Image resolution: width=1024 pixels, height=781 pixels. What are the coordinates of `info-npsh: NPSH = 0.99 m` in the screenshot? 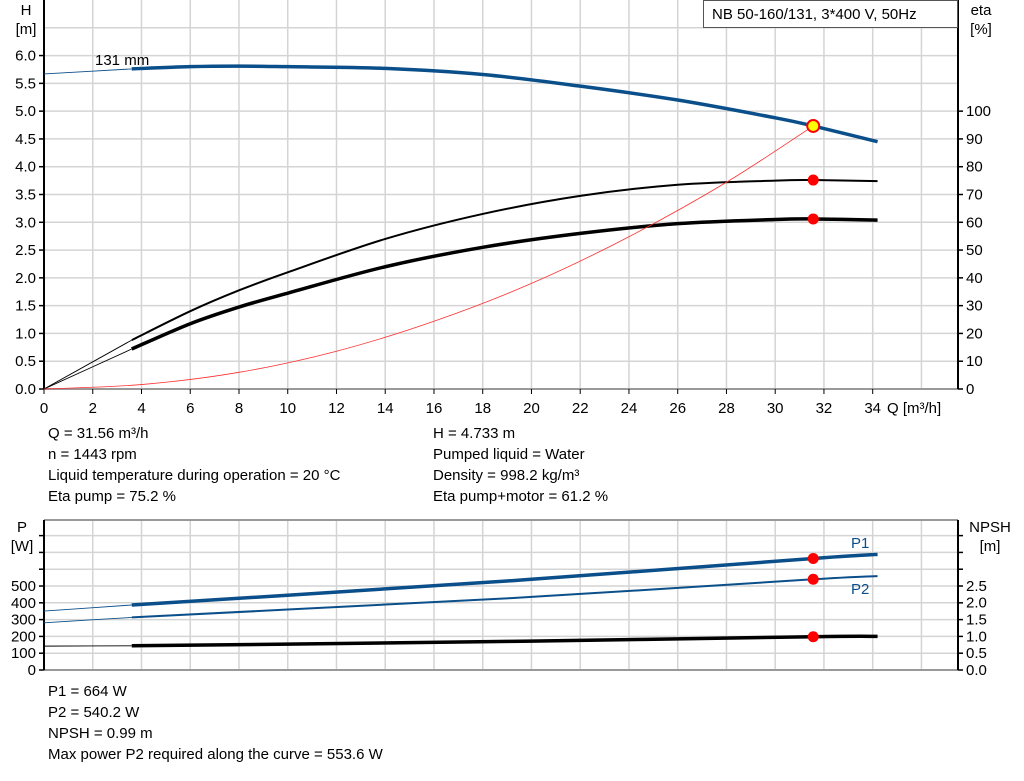 It's located at (100, 733).